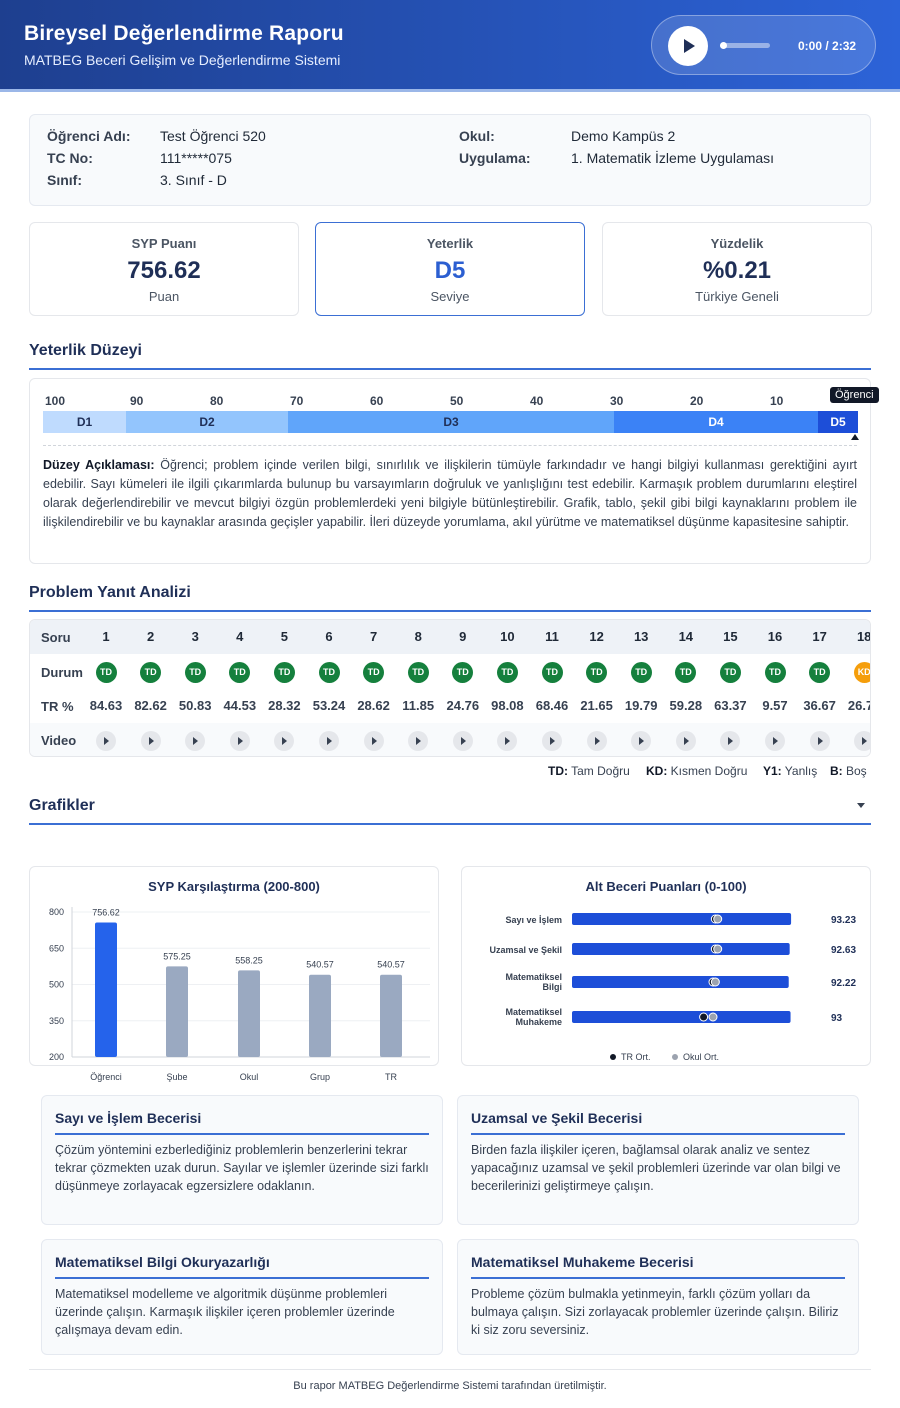 The height and width of the screenshot is (1408, 900). Describe the element at coordinates (207, 422) in the screenshot. I see `level-segment-d2: D2` at that location.